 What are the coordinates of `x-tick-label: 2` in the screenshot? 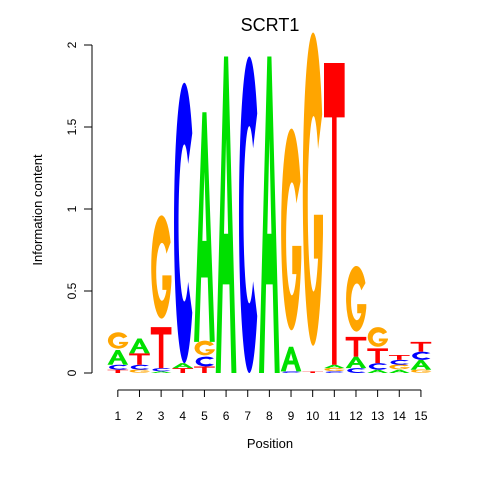 It's located at (139, 416).